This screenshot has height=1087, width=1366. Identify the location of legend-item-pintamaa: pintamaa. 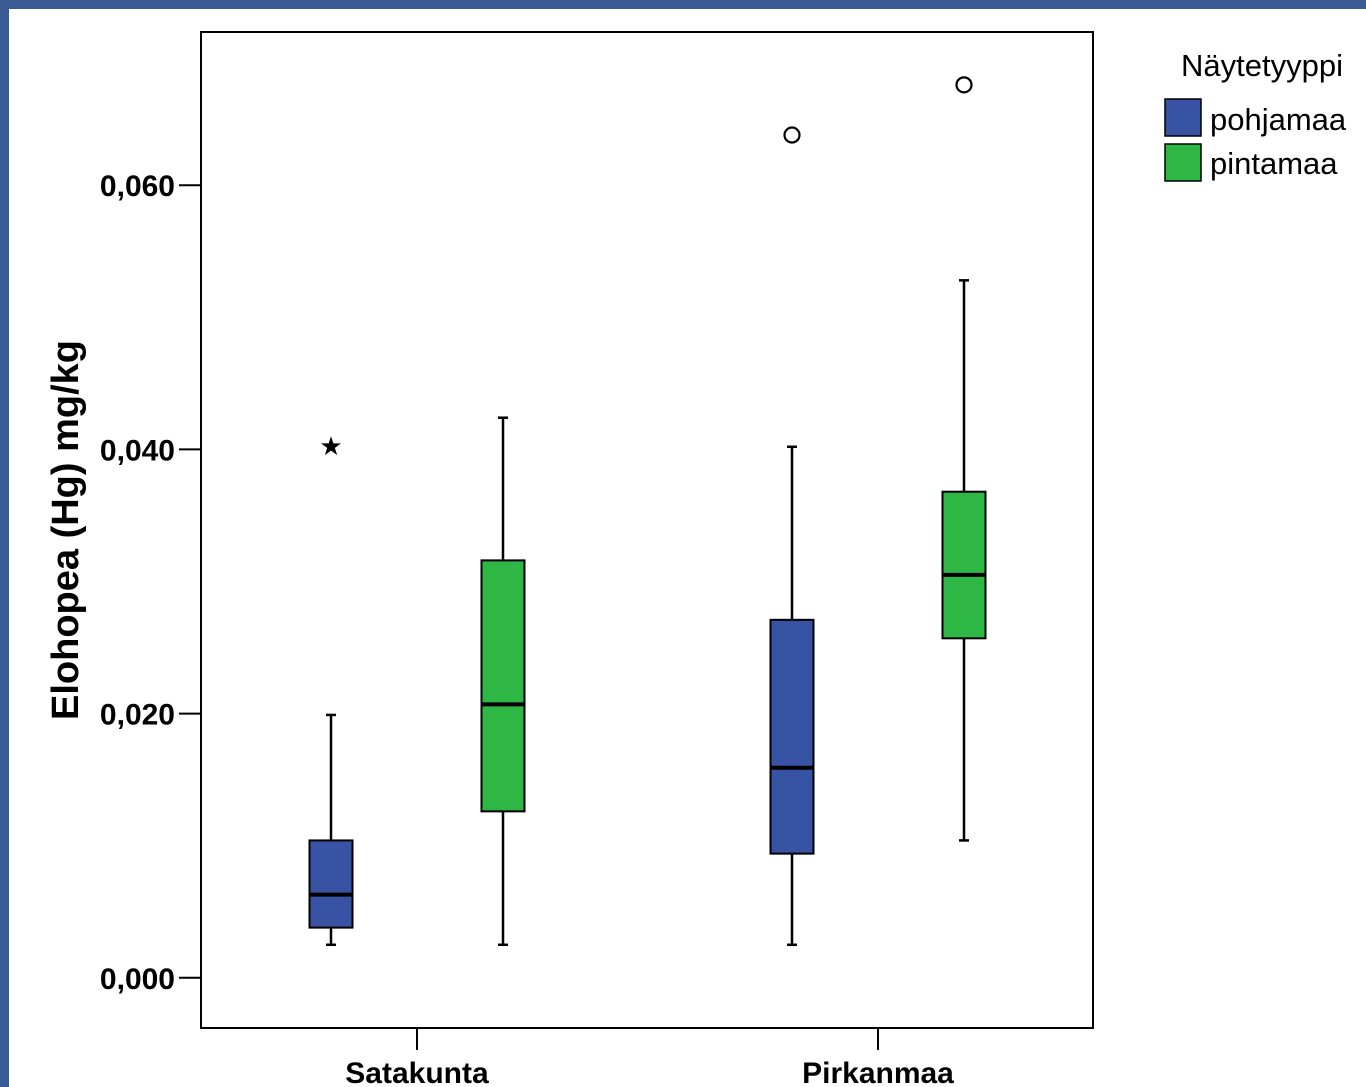
(1251, 162).